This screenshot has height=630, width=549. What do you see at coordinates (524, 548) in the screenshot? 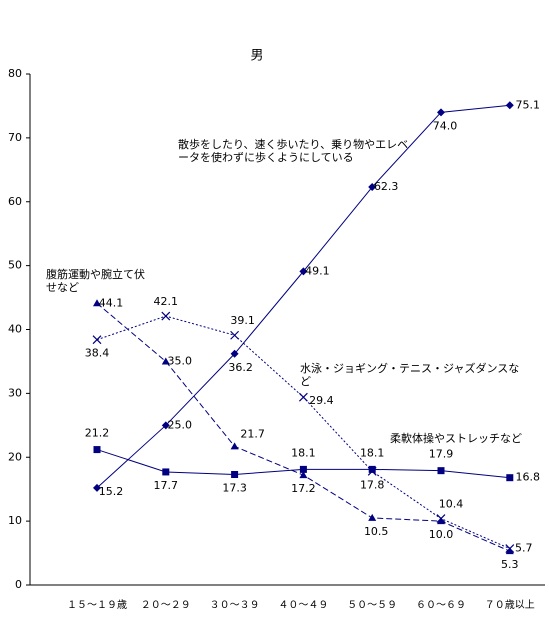
I see `value-label: 5.7` at bounding box center [524, 548].